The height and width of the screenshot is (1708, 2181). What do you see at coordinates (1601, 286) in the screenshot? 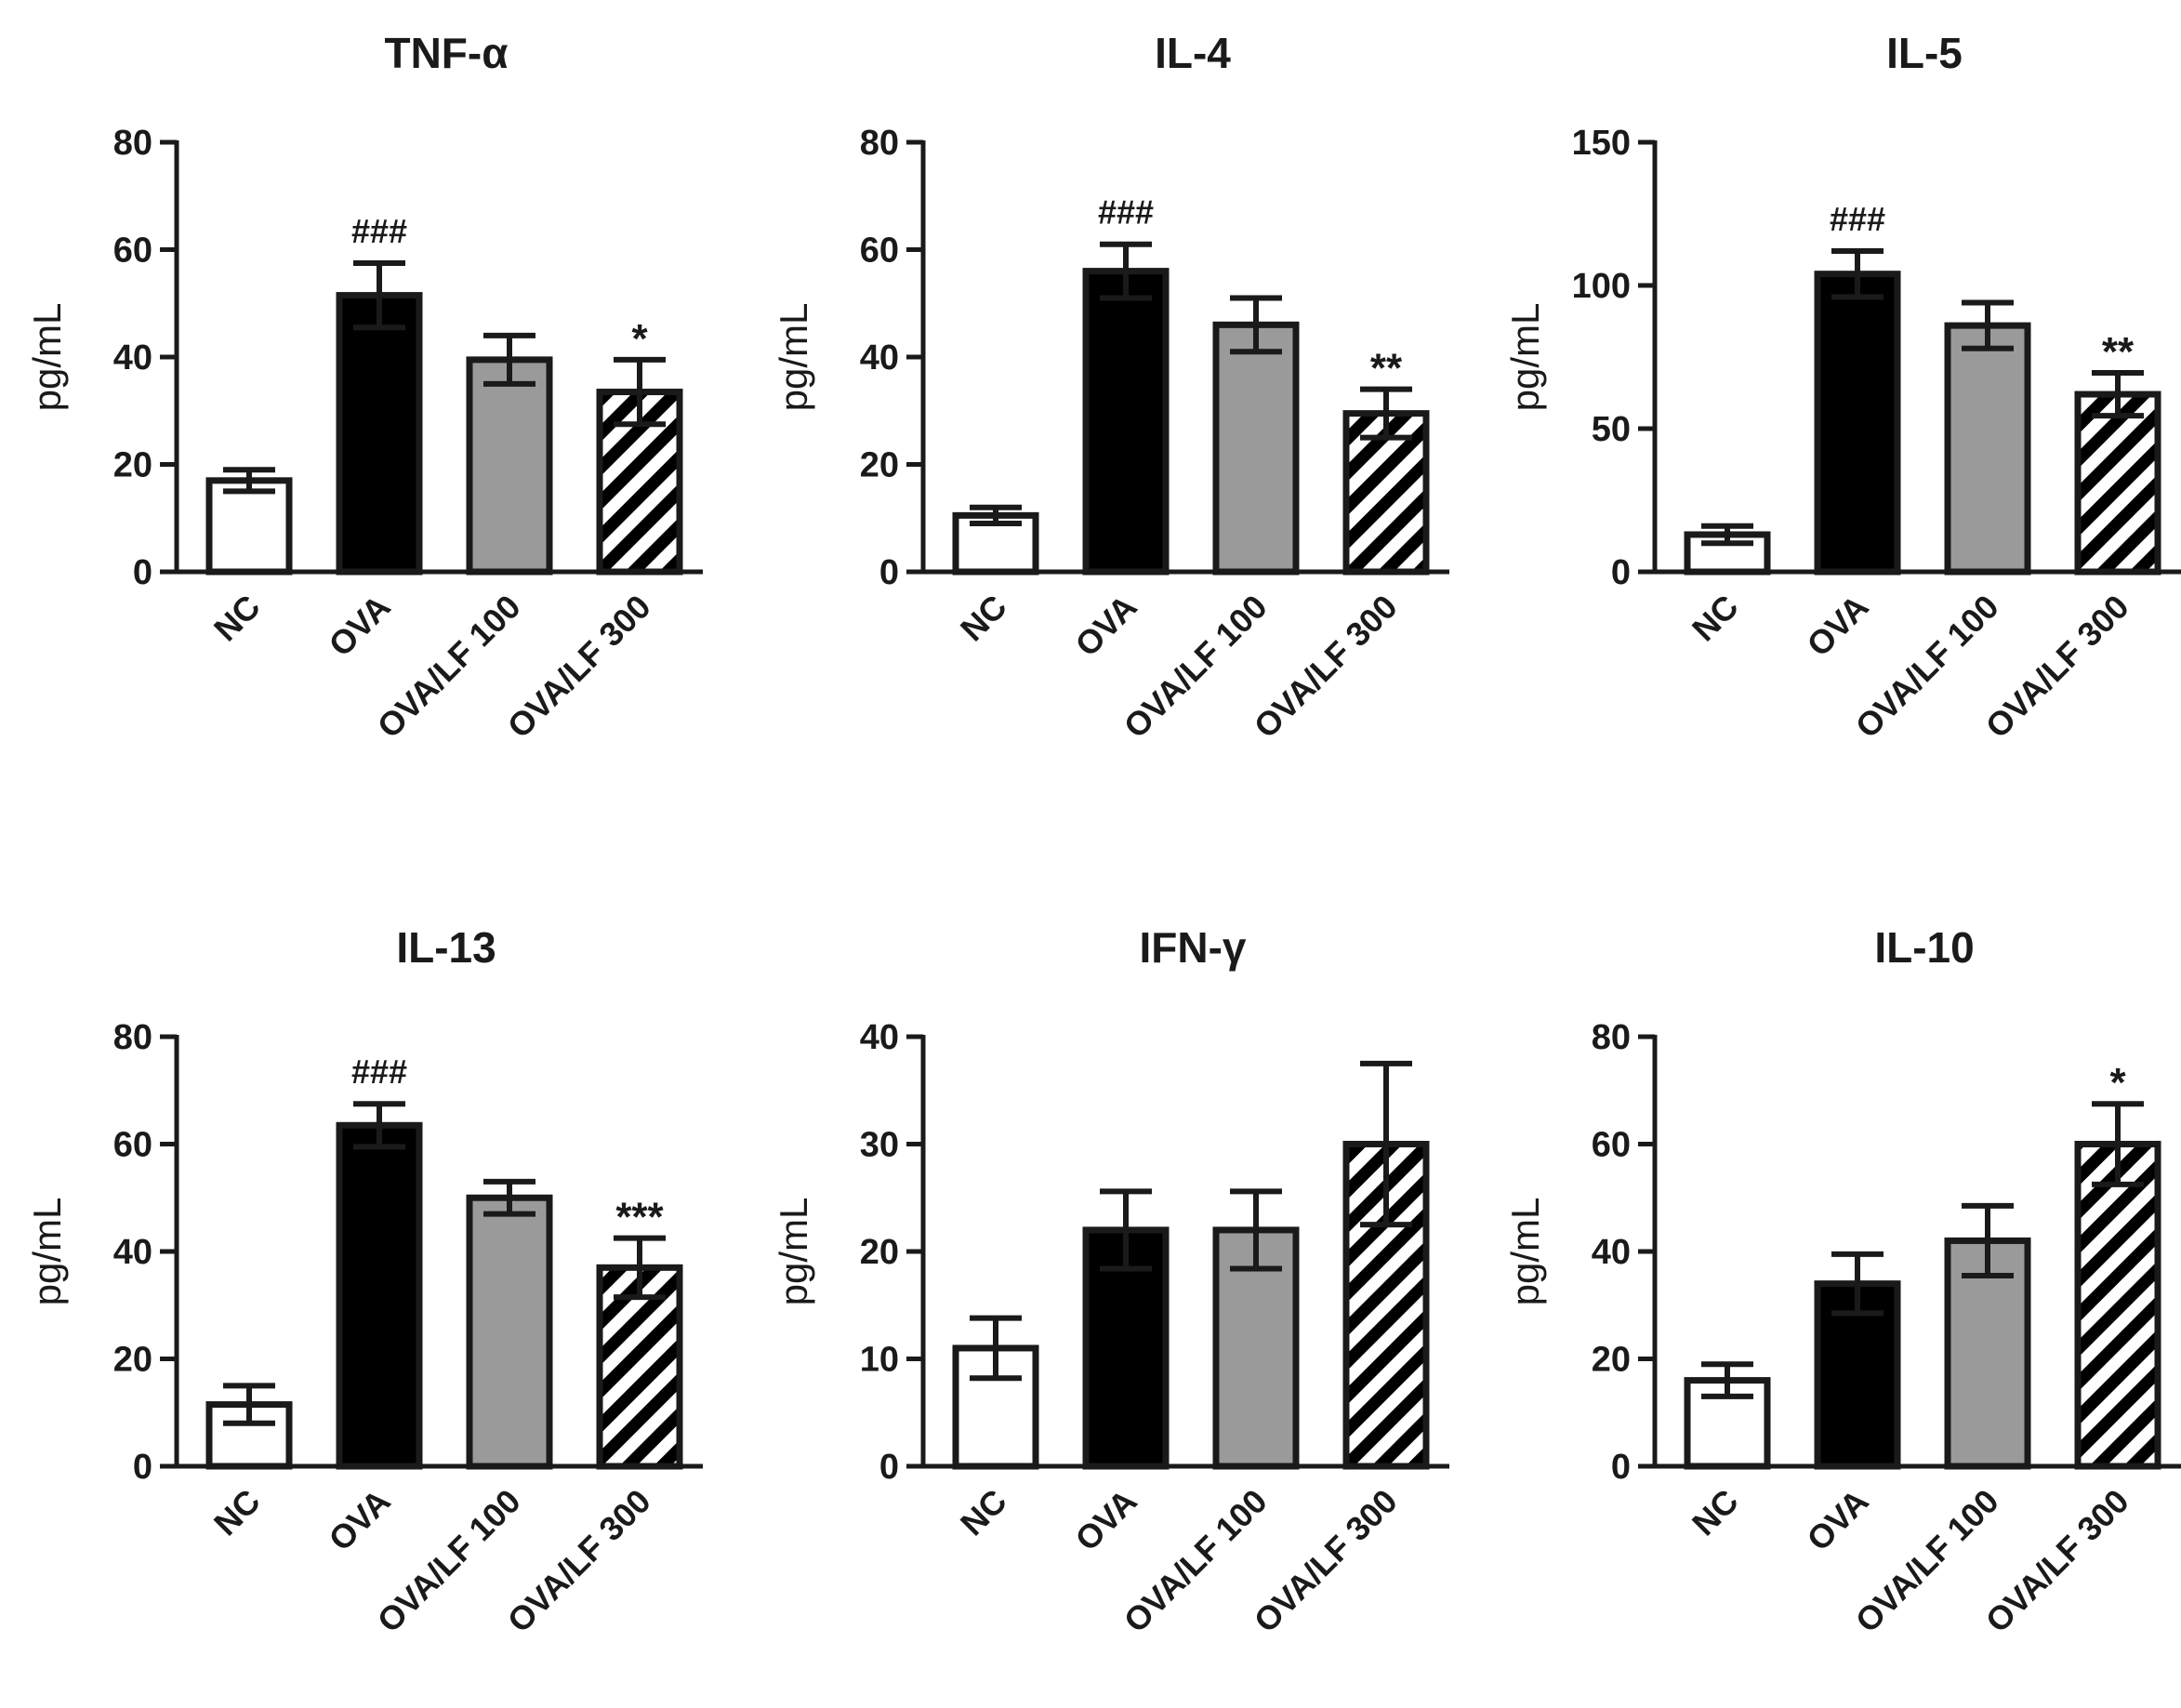
I see `y-tick-label: 100` at bounding box center [1601, 286].